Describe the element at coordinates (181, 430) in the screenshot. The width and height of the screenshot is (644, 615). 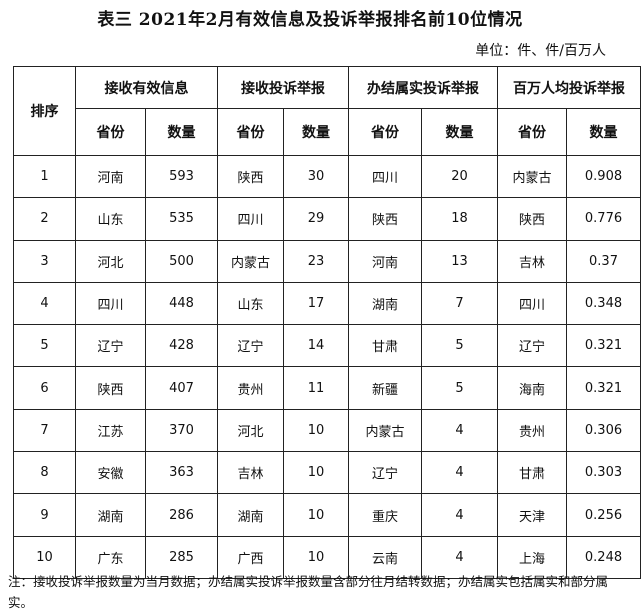
I see `count-cell: 370` at that location.